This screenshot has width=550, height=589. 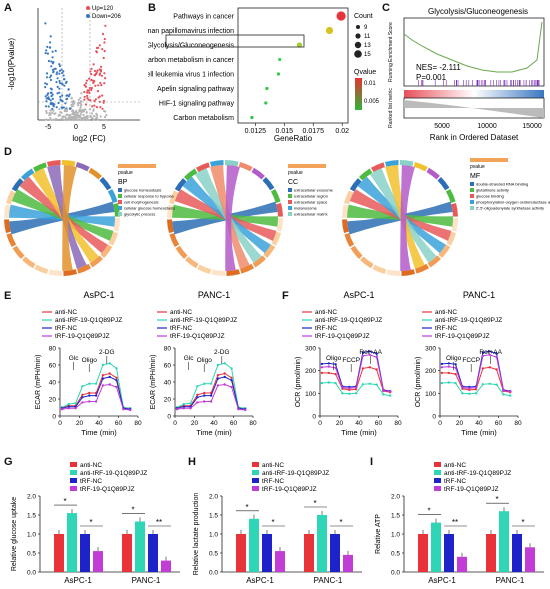 What do you see at coordinates (168, 383) in the screenshot?
I see `y-tick: 40` at bounding box center [168, 383].